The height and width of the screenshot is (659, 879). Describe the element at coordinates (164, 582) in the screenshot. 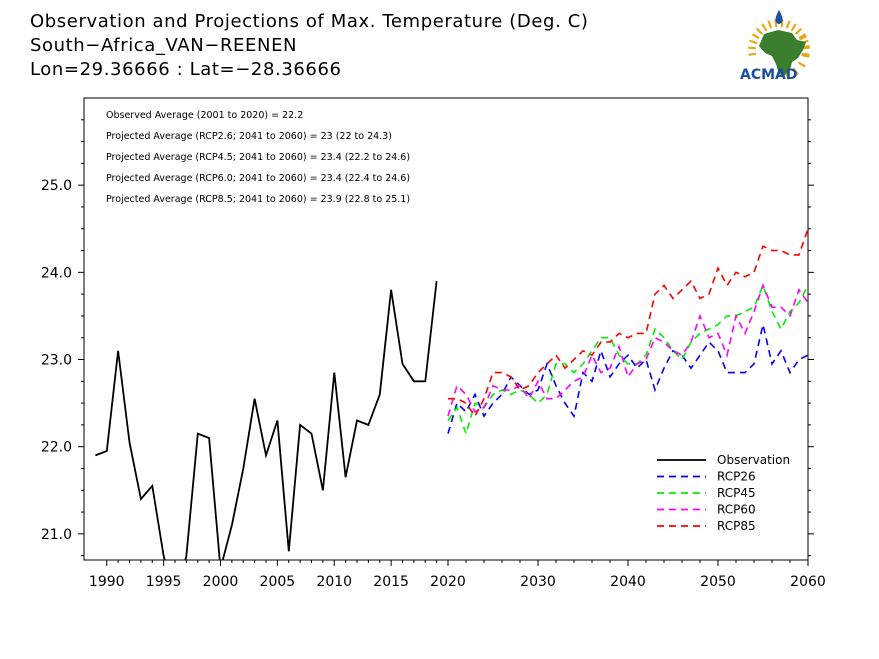

I see `x-tick-label: 1995` at that location.